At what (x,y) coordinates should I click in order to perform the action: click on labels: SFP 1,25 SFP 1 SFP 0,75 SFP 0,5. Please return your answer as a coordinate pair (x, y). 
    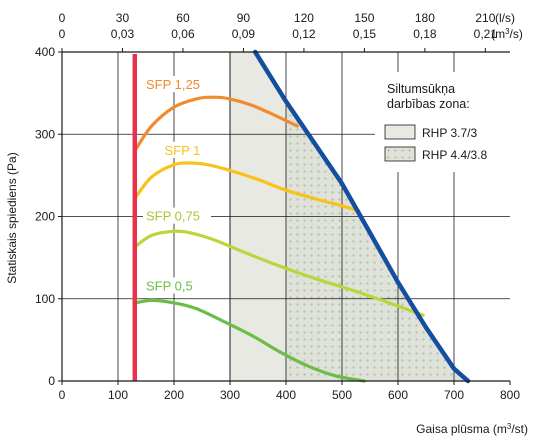
    Looking at the image, I should click on (177, 185).